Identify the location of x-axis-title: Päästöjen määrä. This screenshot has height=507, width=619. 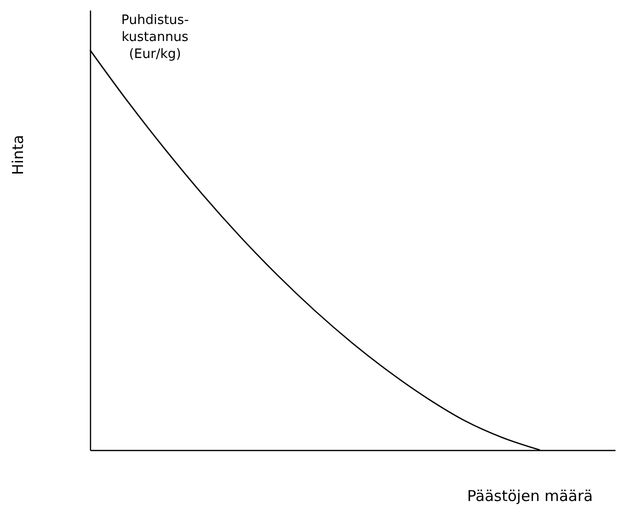
(530, 496).